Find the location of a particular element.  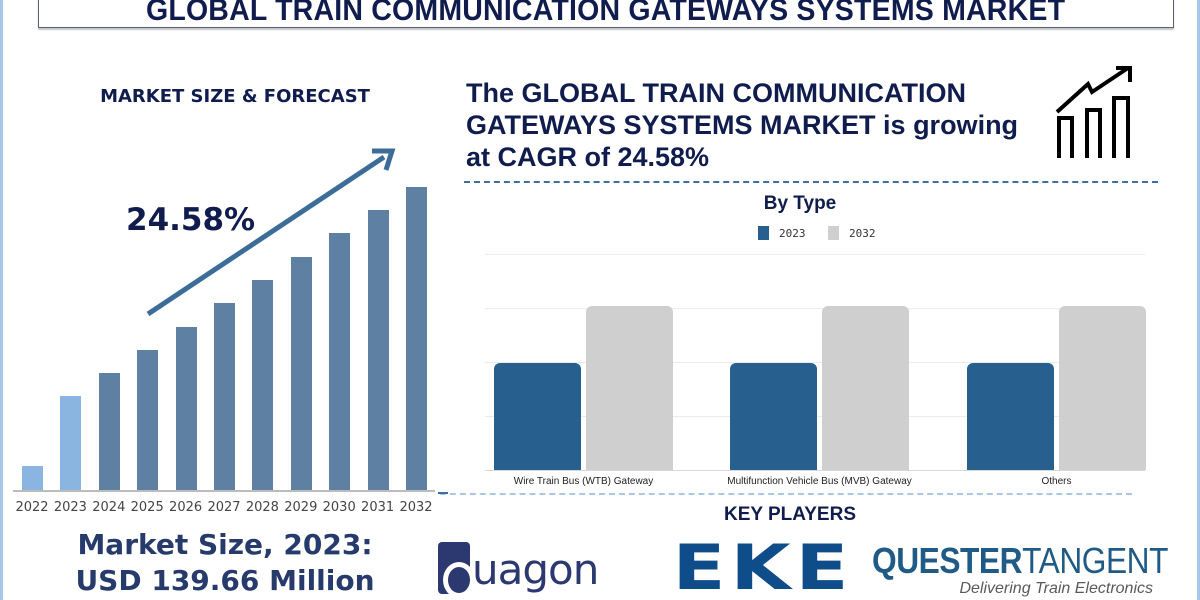

year-label: 2026 is located at coordinates (186, 507).